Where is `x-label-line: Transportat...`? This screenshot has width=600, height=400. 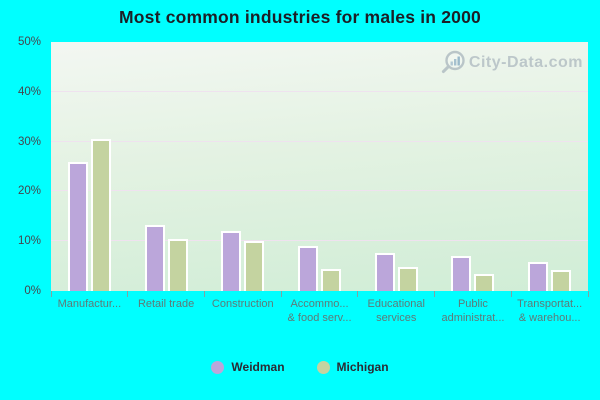 x-label-line: Transportat... is located at coordinates (550, 304).